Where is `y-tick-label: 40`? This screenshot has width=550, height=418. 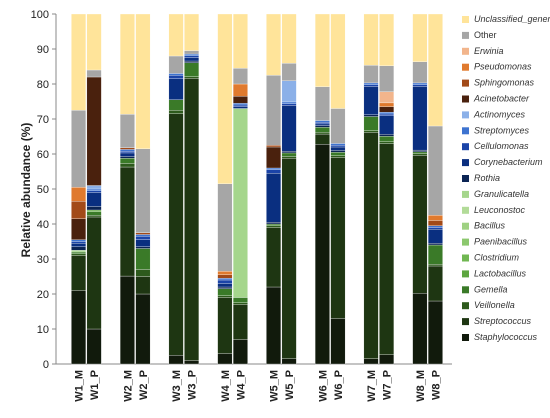
y-tick-label: 40 is located at coordinates (43, 225).